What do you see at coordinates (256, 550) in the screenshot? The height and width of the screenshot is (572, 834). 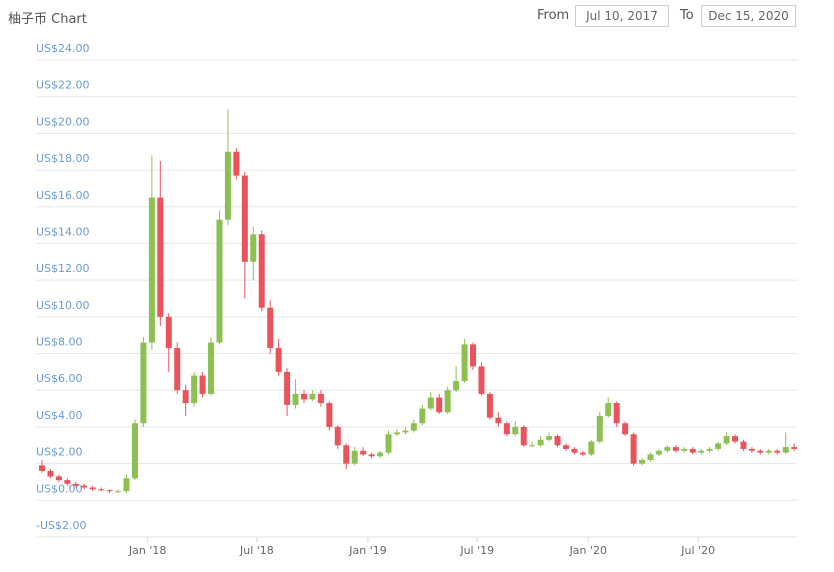 I see `x-tick-label: Jul '18` at bounding box center [256, 550].